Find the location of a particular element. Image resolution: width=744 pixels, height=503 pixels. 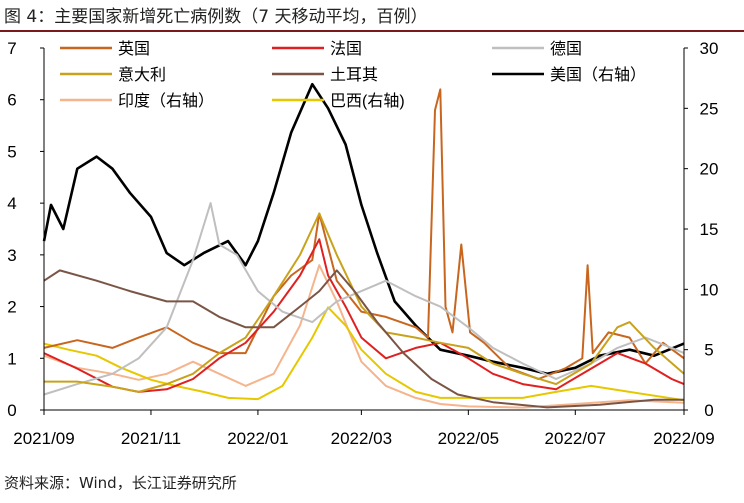

y-right-tick-label: 25 is located at coordinates (709, 108).